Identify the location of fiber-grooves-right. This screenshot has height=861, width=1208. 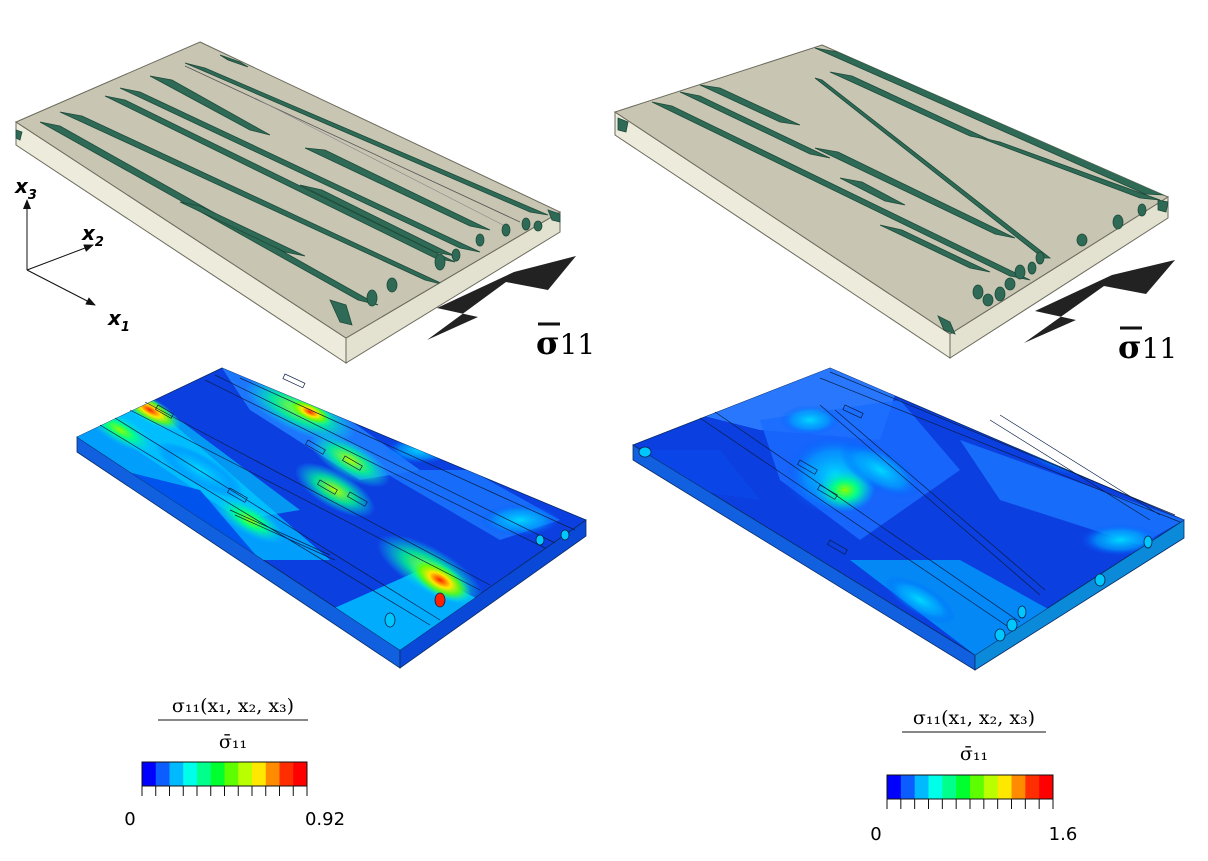
(940, 500).